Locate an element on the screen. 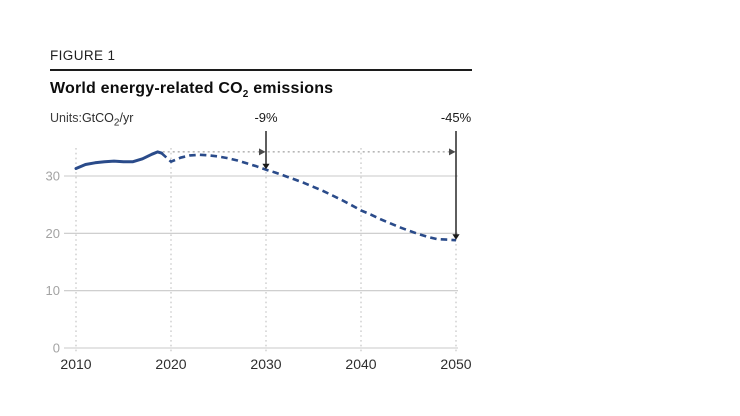 The height and width of the screenshot is (416, 740). chart-title: World energy-related CO2 emissions is located at coordinates (191, 90).